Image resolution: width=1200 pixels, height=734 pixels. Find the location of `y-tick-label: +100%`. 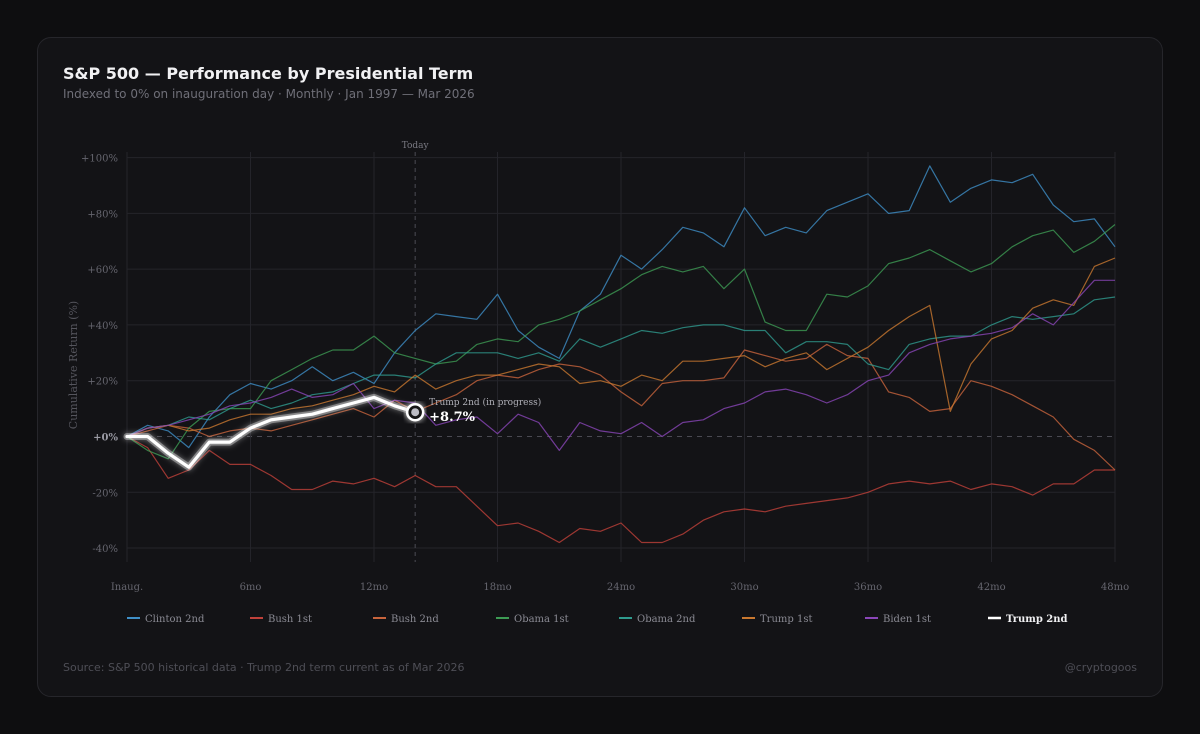

y-tick-label: +100% is located at coordinates (99, 159).